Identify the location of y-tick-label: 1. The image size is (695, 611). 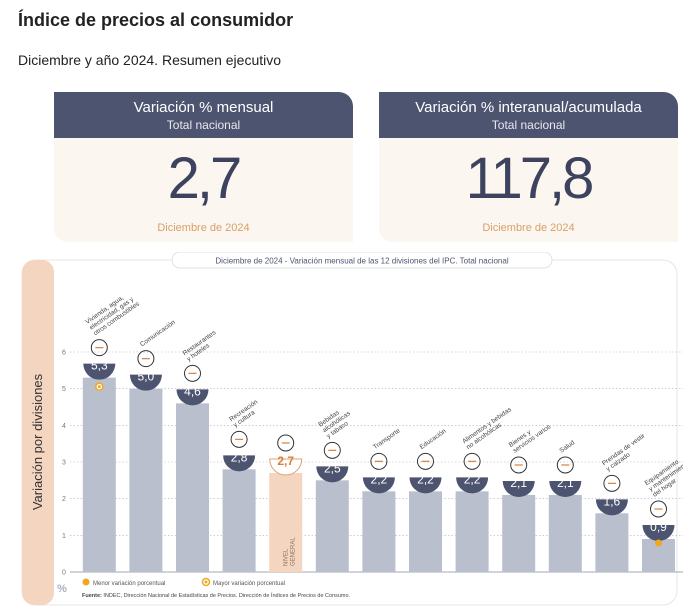
(64, 536).